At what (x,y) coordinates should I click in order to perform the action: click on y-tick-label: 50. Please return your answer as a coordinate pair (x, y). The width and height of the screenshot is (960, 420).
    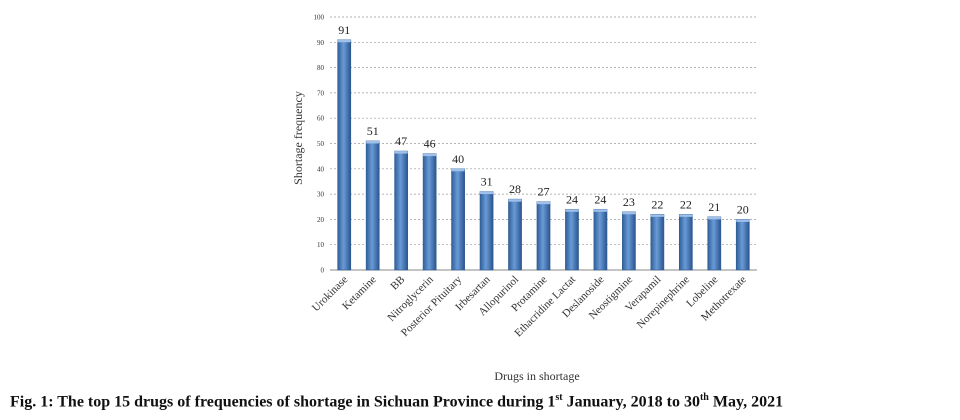
    Looking at the image, I should click on (321, 144).